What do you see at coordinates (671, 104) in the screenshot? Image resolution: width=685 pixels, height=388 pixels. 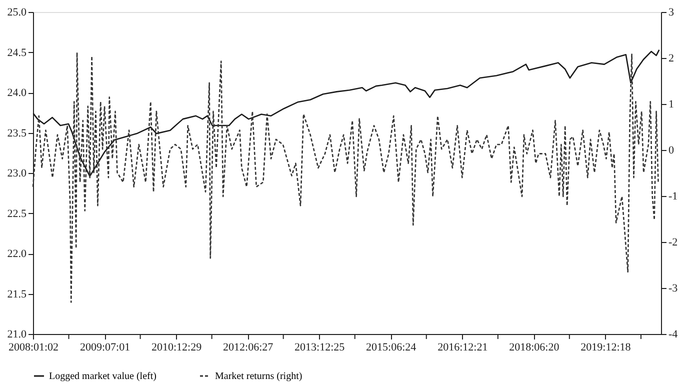 I see `y2-tick-label: 1` at bounding box center [671, 104].